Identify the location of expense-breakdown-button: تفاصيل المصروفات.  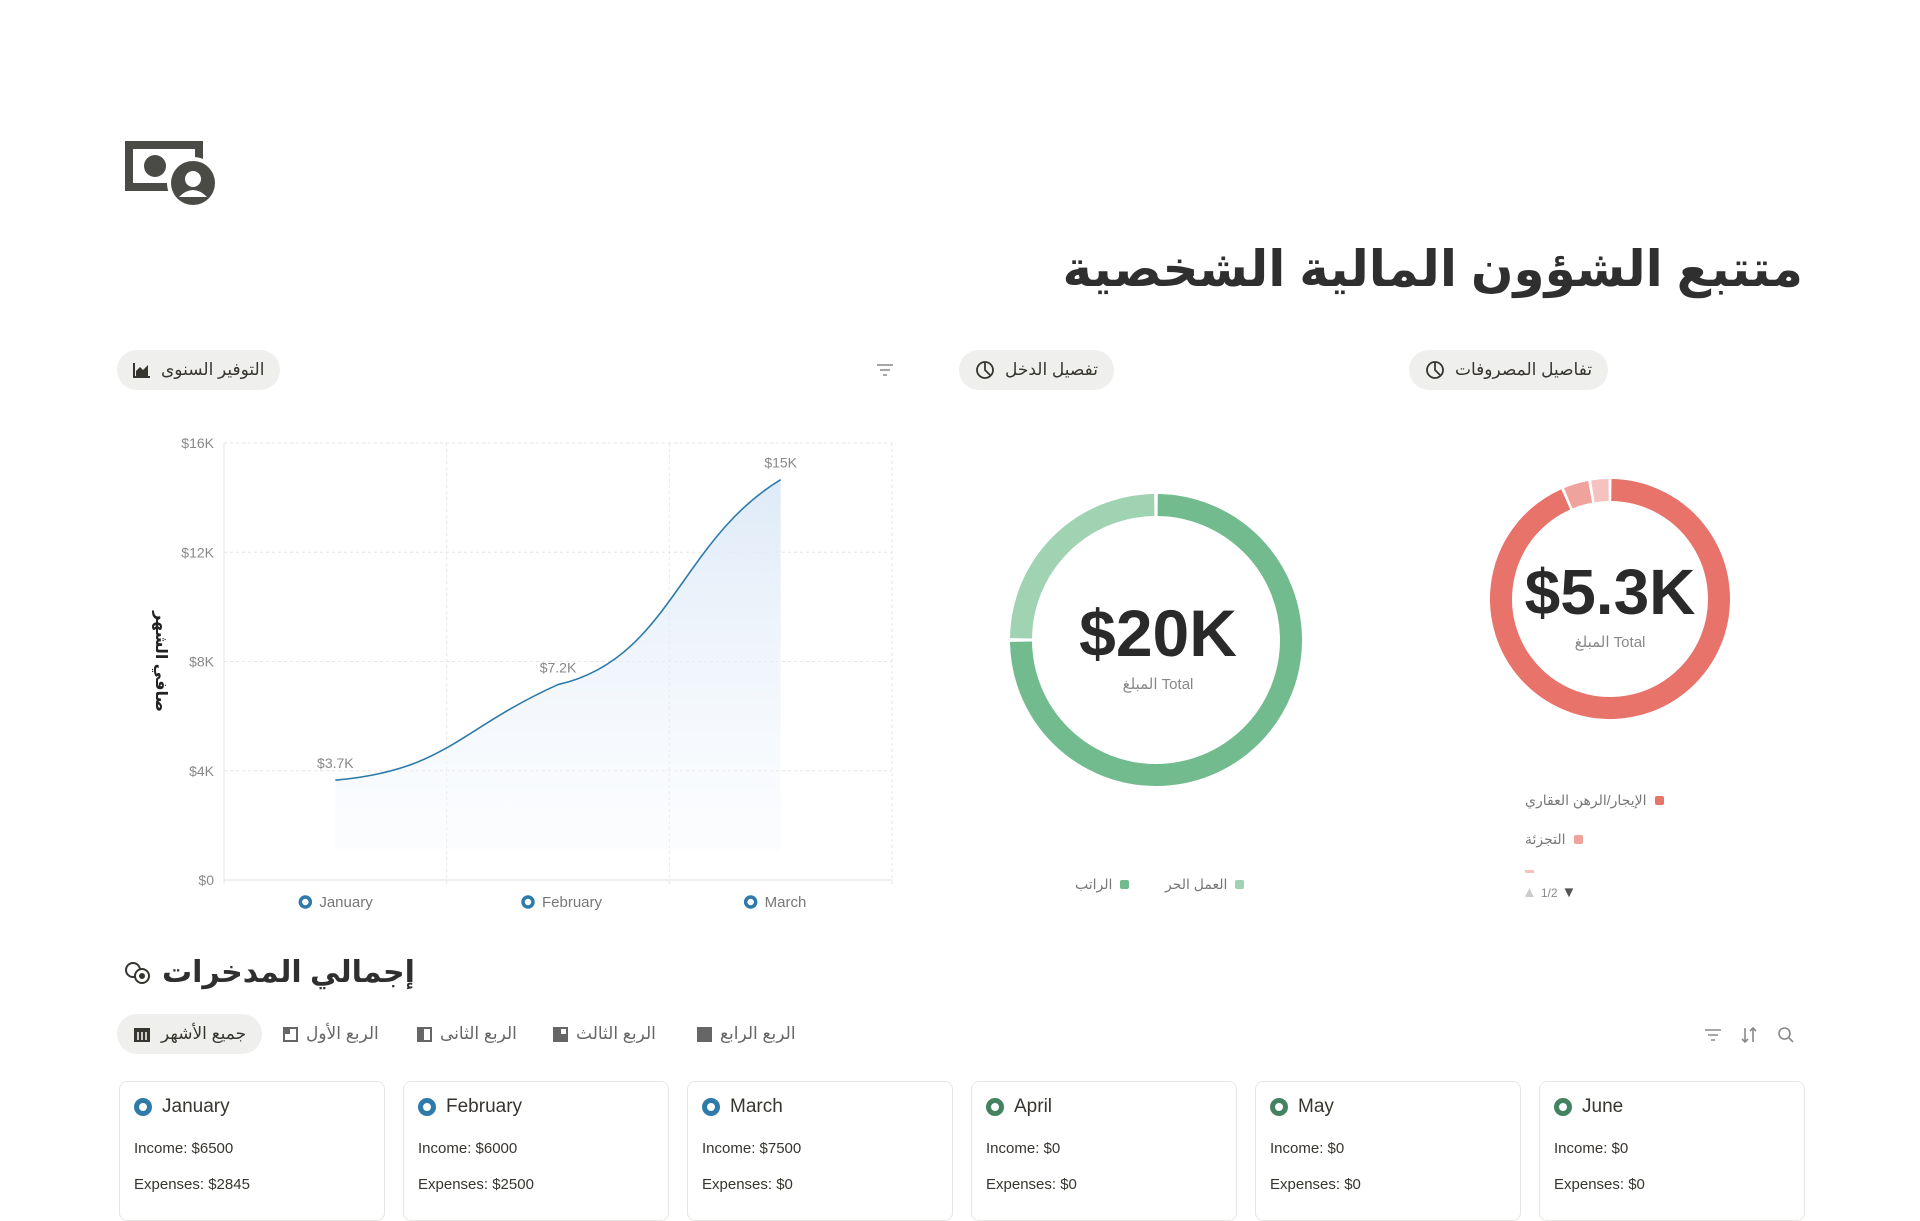
(1508, 370).